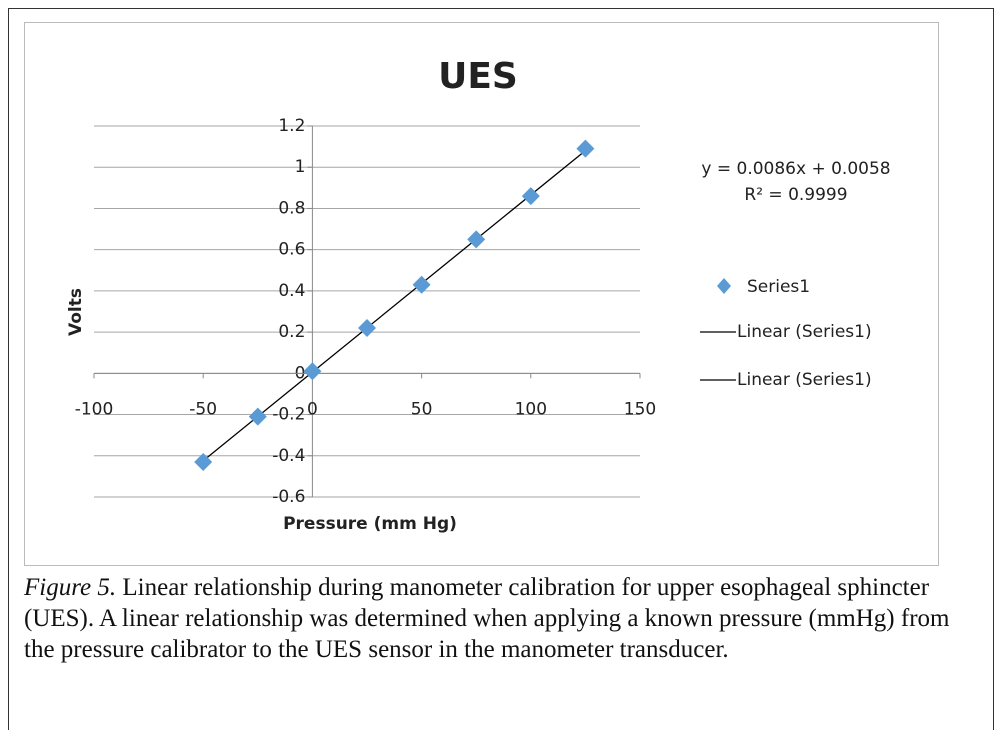  Describe the element at coordinates (288, 415) in the screenshot. I see `y-tick-label: -0.2` at that location.